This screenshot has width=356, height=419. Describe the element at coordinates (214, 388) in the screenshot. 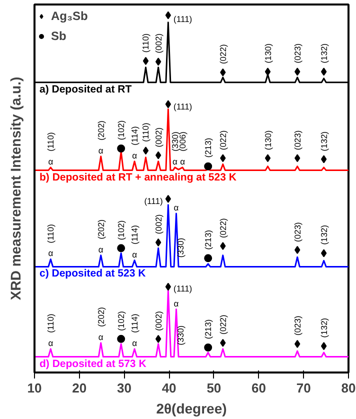

I see `x-tick-label: 50` at that location.